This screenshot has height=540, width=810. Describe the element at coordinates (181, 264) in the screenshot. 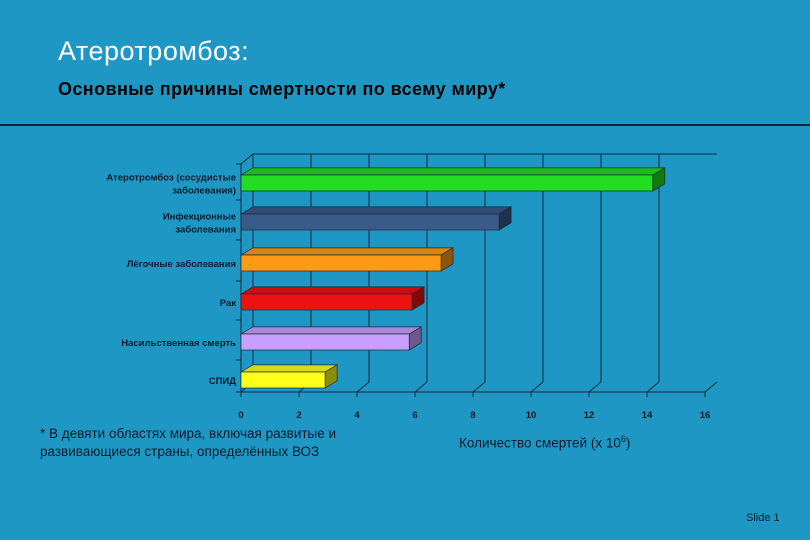

I see `category-label: Лёгочные заболевания` at that location.